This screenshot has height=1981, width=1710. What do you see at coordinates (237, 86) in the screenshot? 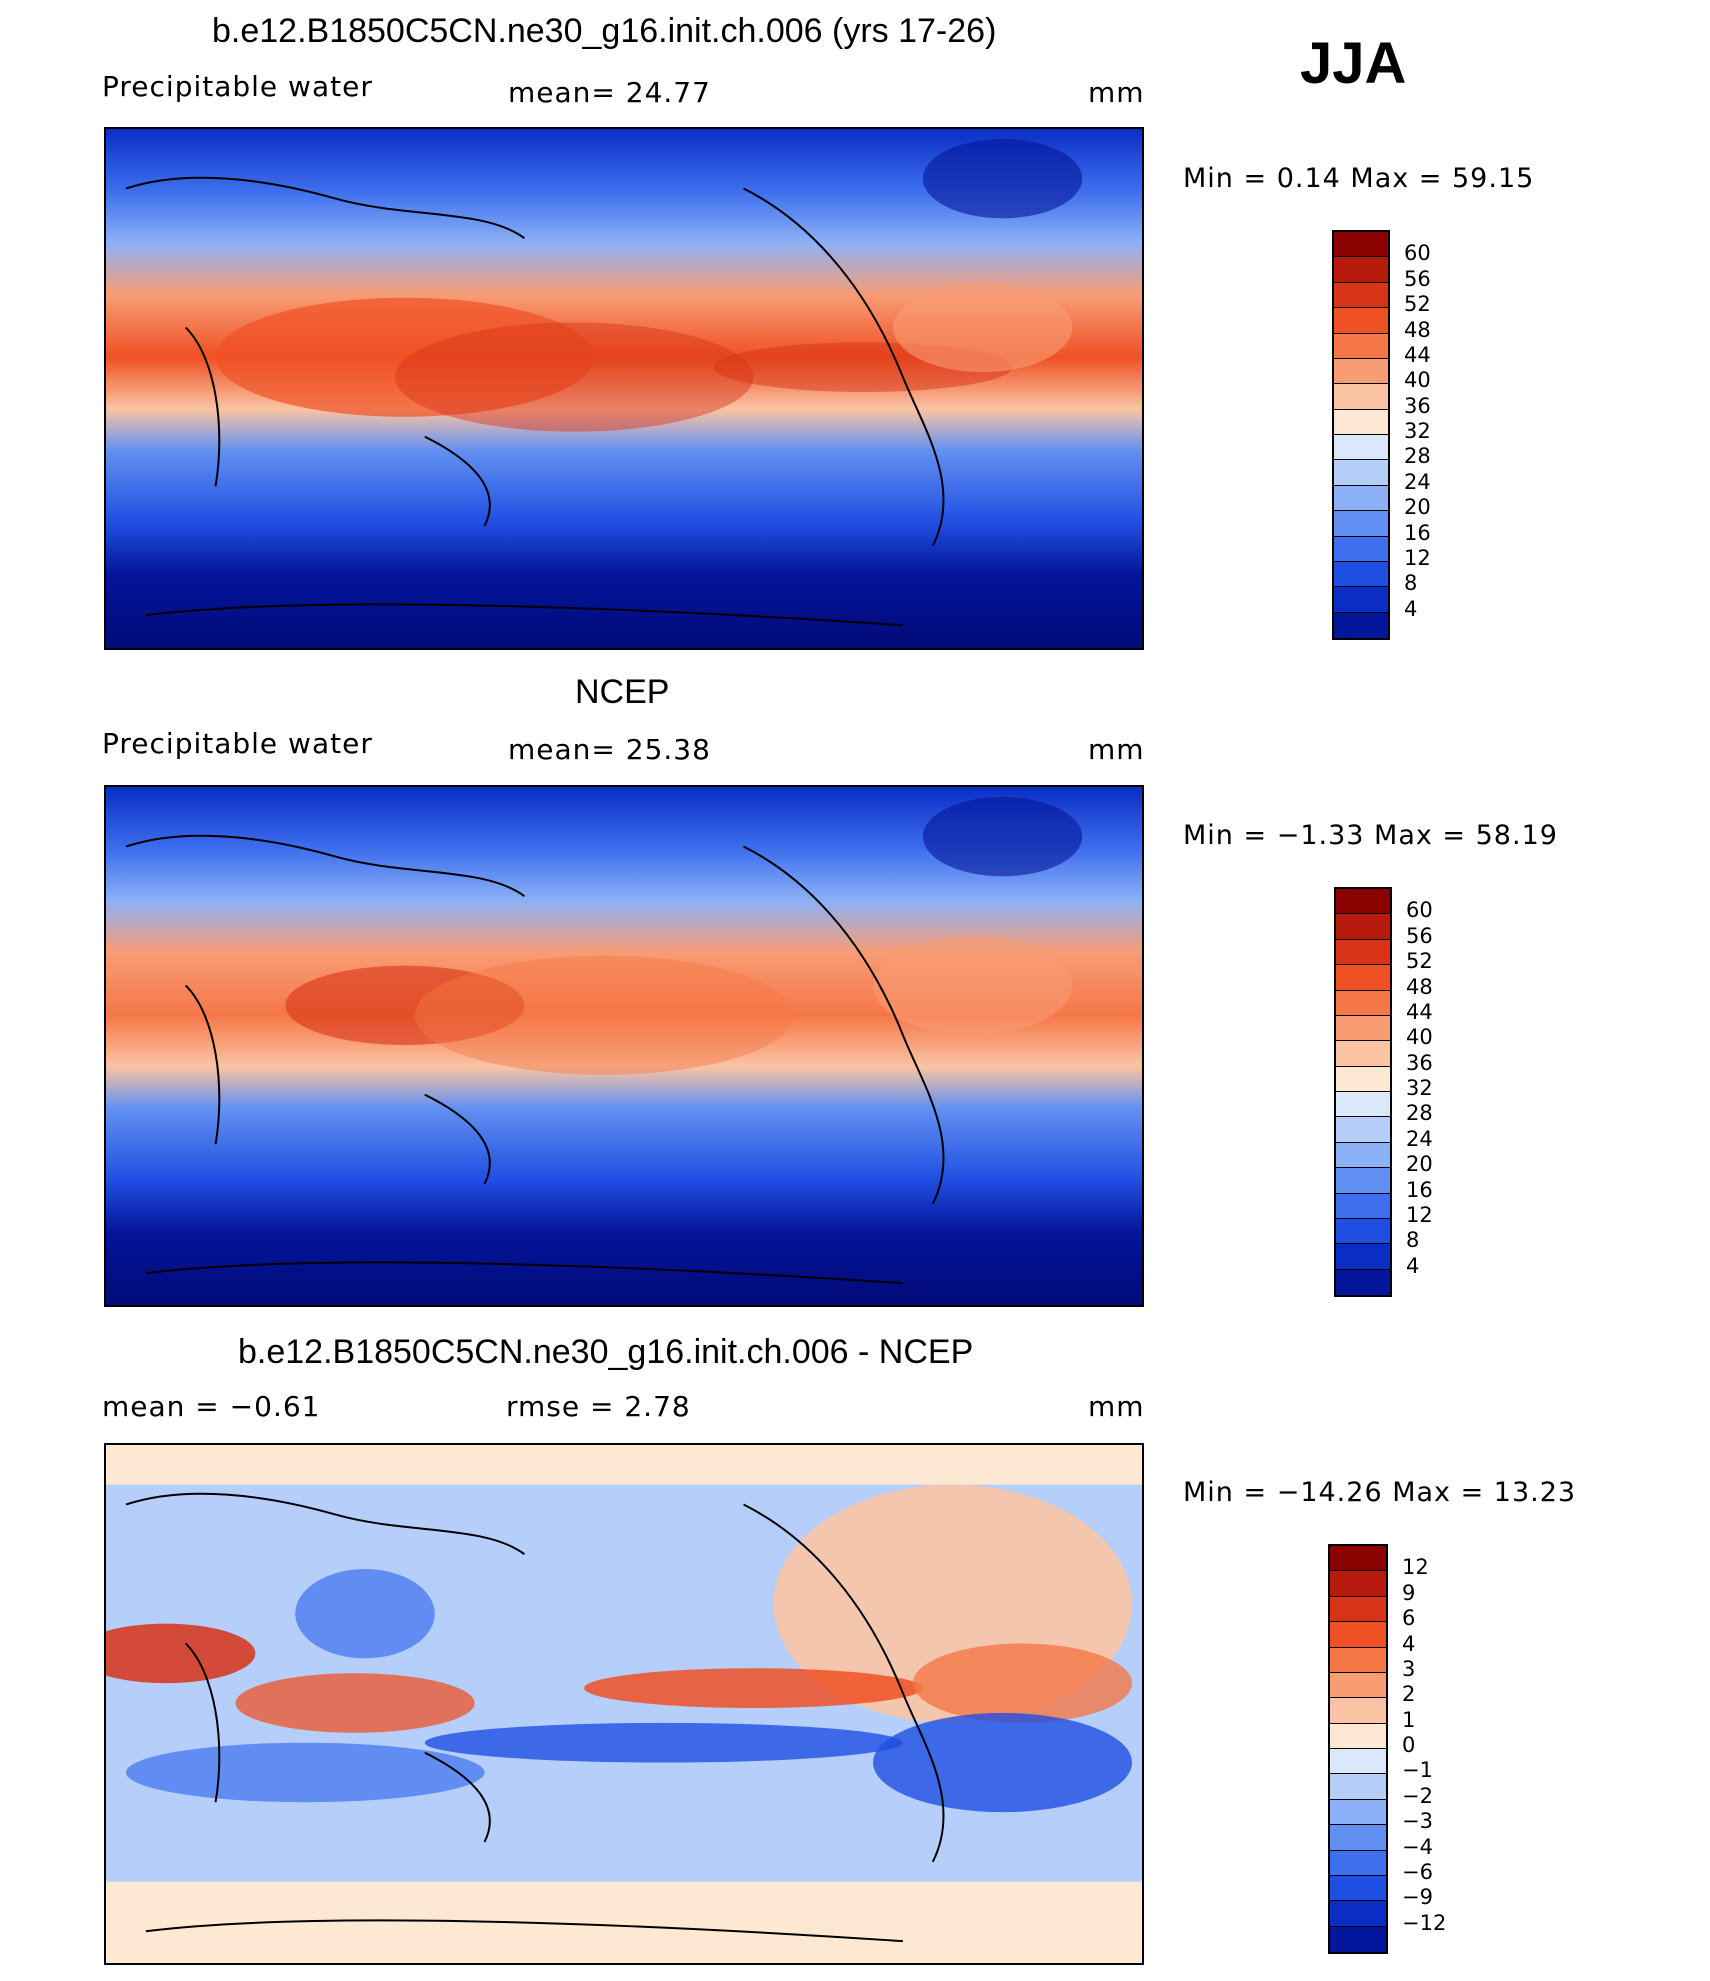
I see `panel-1-variable-label: Precipitable water` at bounding box center [237, 86].